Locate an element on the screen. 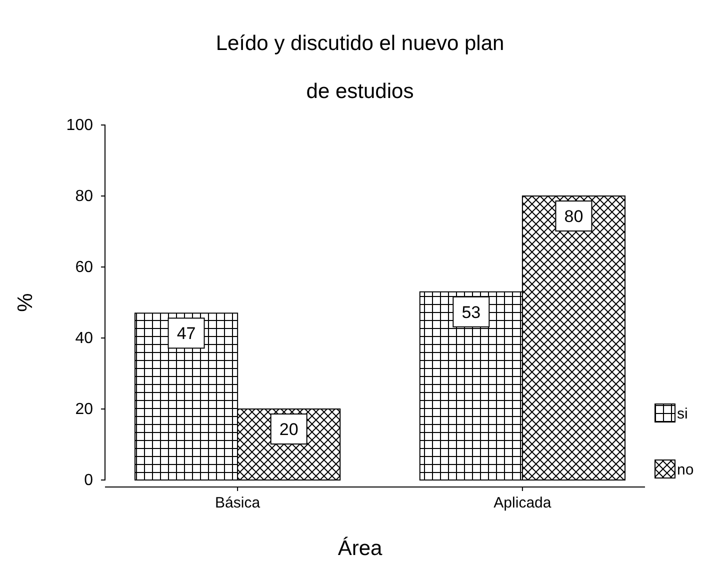  data-label: 80 is located at coordinates (574, 216).